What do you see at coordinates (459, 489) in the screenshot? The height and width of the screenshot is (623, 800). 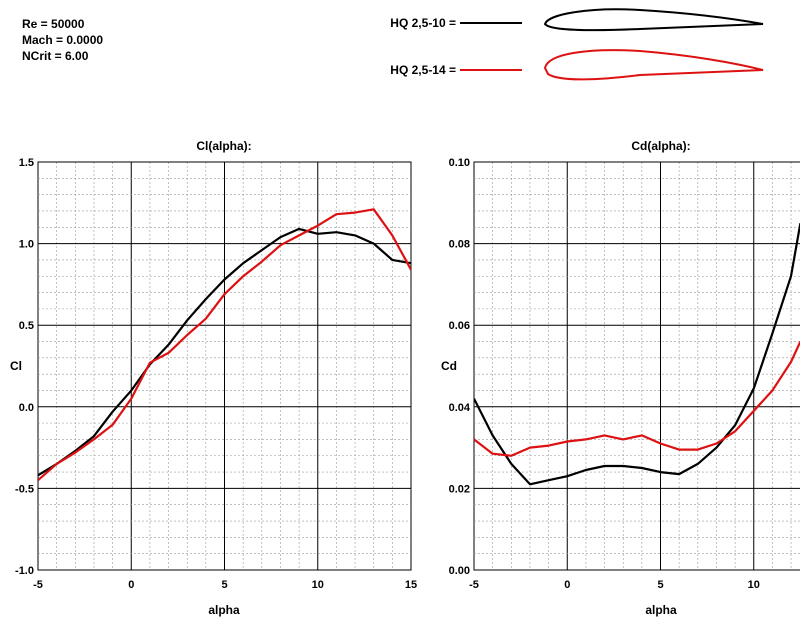 I see `y-tick-label: 0.02` at bounding box center [459, 489].